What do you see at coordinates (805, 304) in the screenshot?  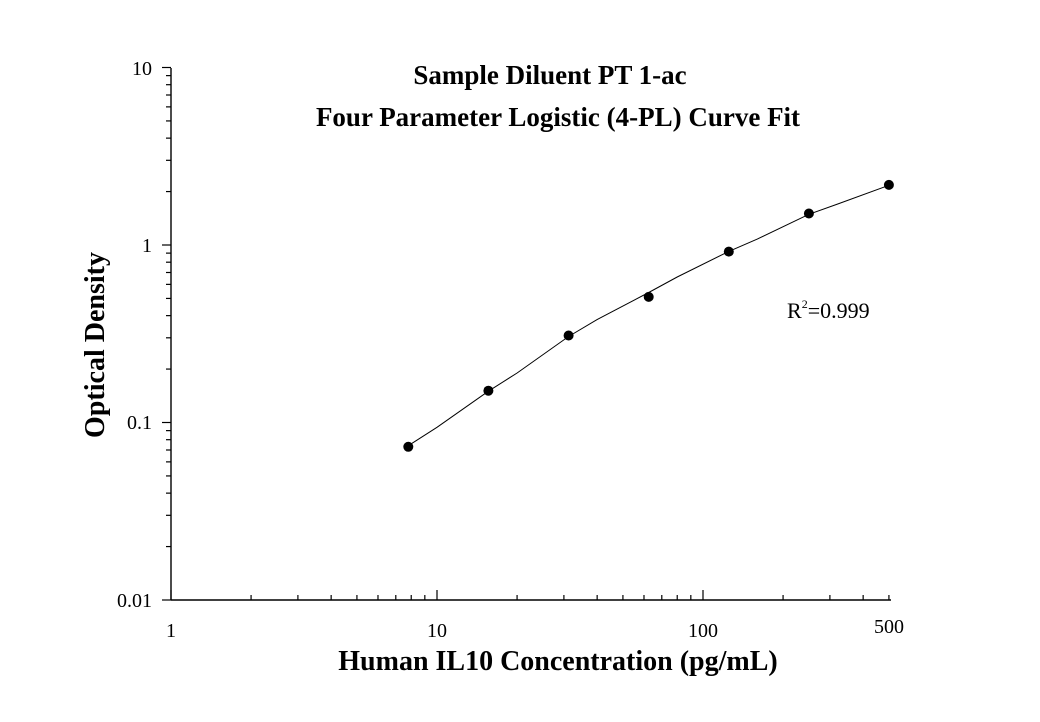 I see `r-squared-superscript: 2` at bounding box center [805, 304].